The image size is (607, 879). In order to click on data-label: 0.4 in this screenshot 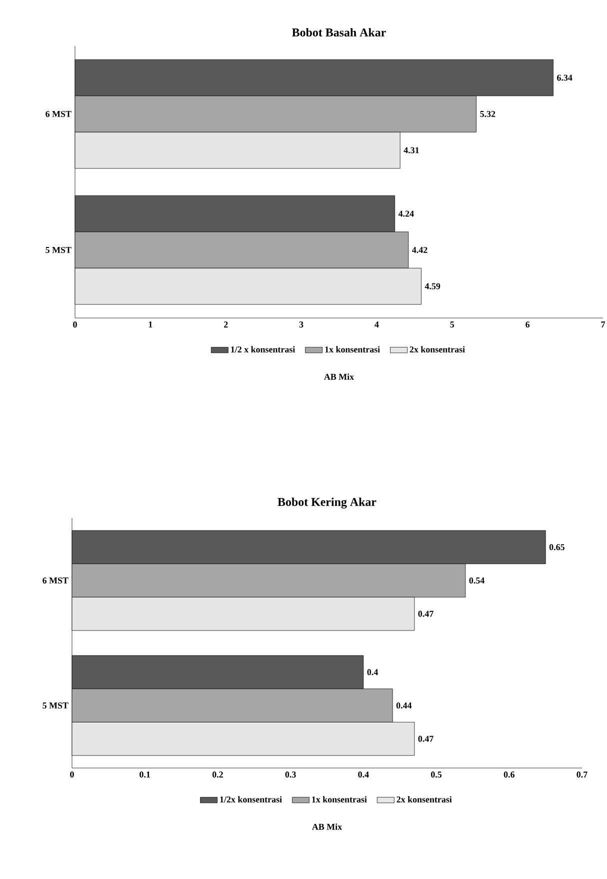, I will do `click(372, 672)`.